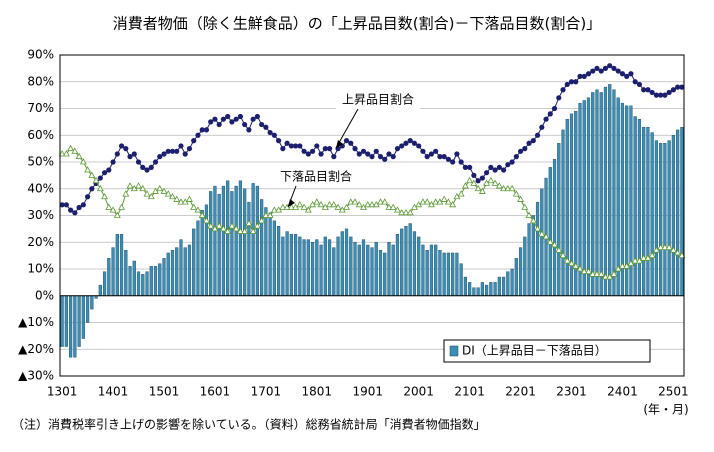 Image resolution: width=714 pixels, height=452 pixels. What do you see at coordinates (378, 99) in the screenshot?
I see `annotation: 上昇品目割合` at bounding box center [378, 99].